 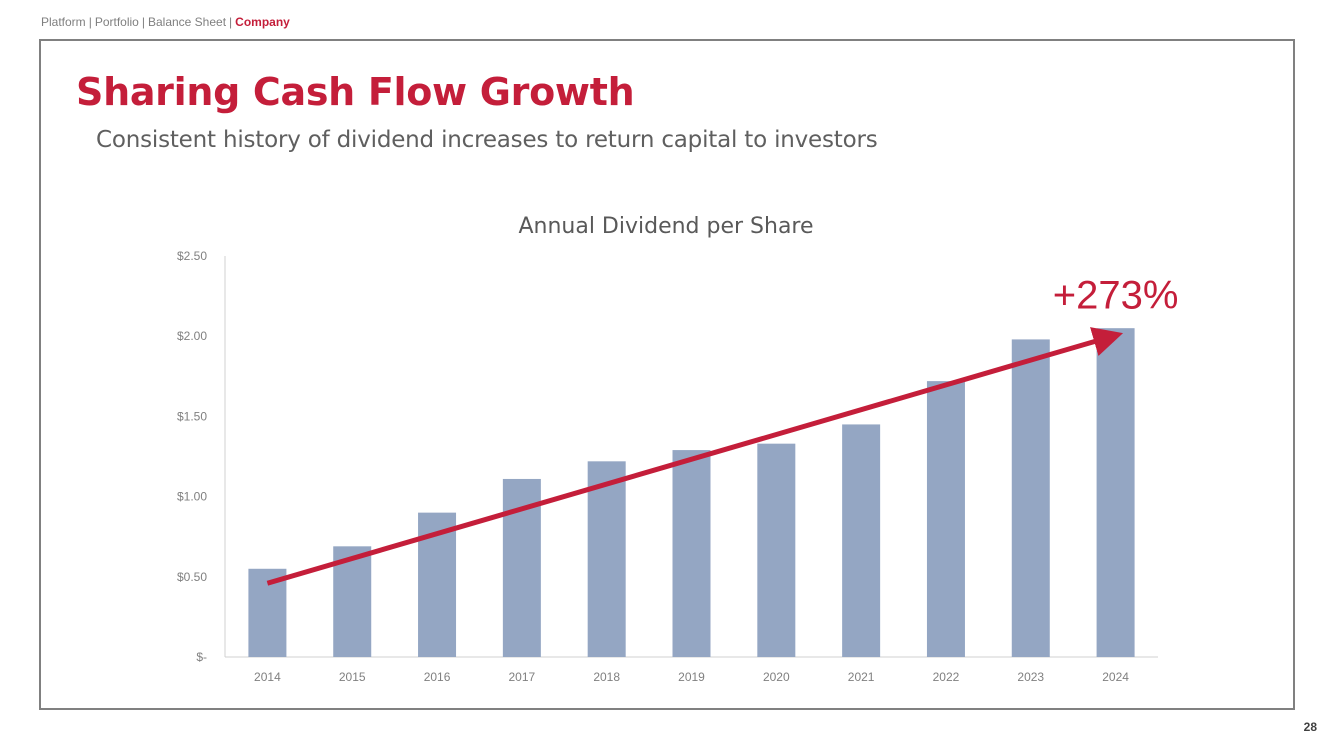 I want to click on chart-title: Annual Dividend per Share, so click(x=665, y=226).